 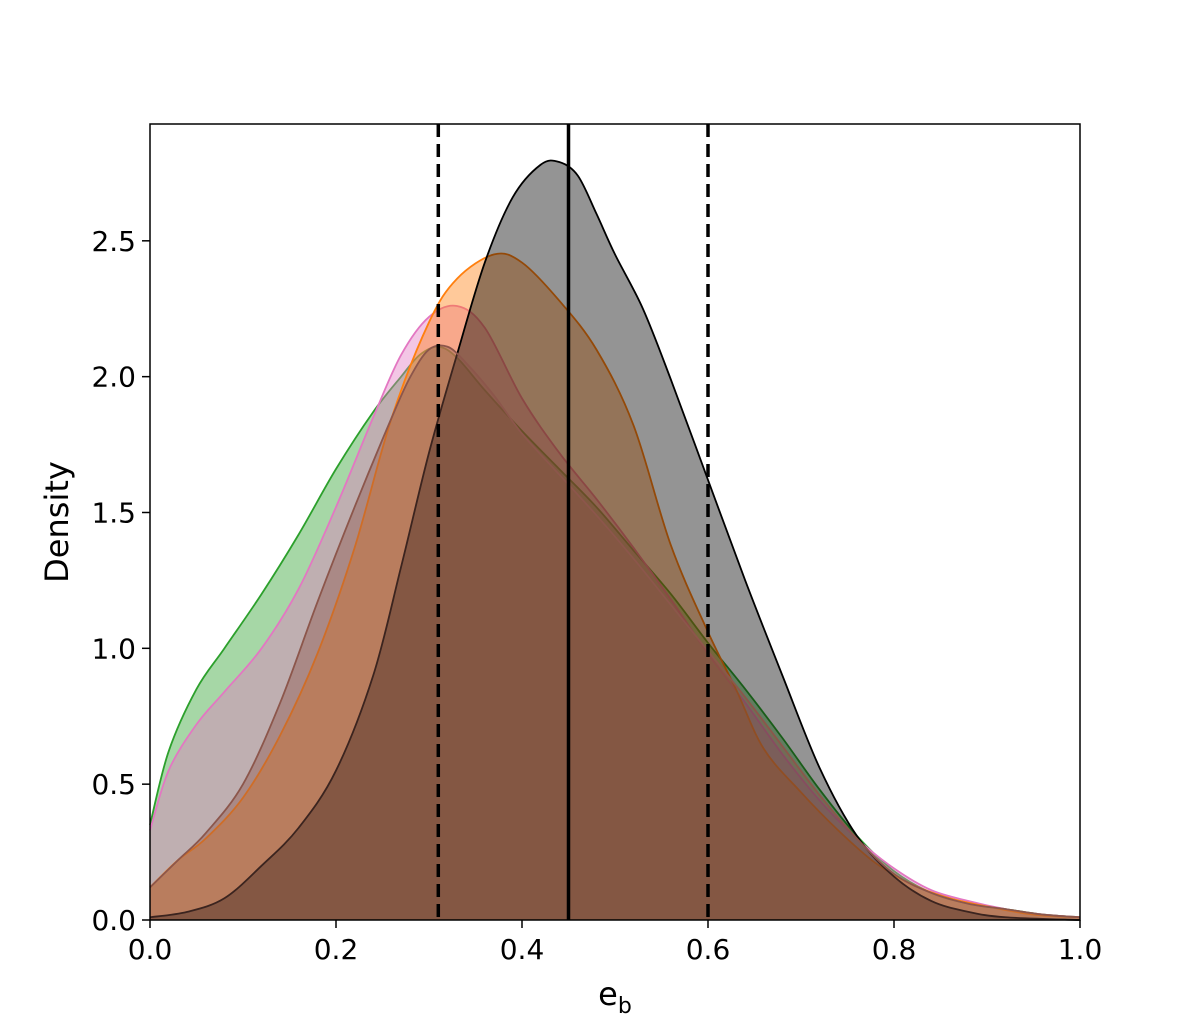 I want to click on y-axis-label: Density, so click(x=57, y=522).